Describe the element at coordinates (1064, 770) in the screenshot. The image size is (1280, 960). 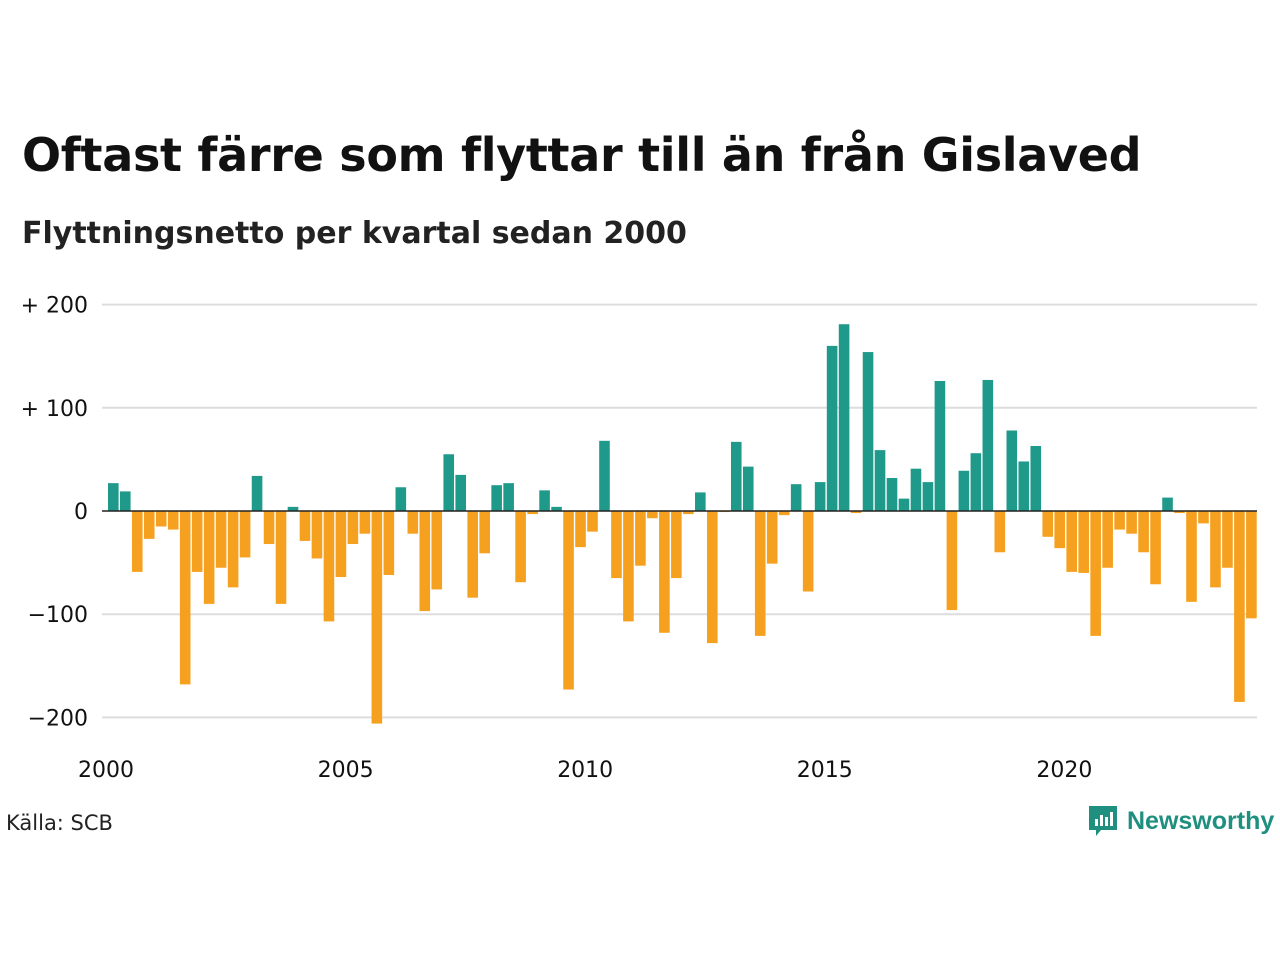
I see `x-tick-label: 2020` at that location.